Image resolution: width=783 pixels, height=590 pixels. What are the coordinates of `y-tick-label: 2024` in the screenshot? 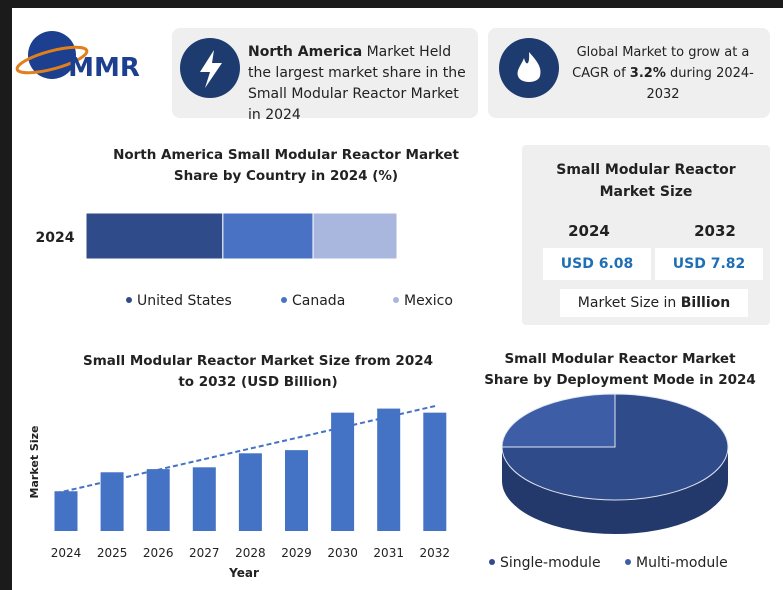 It's located at (55, 238).